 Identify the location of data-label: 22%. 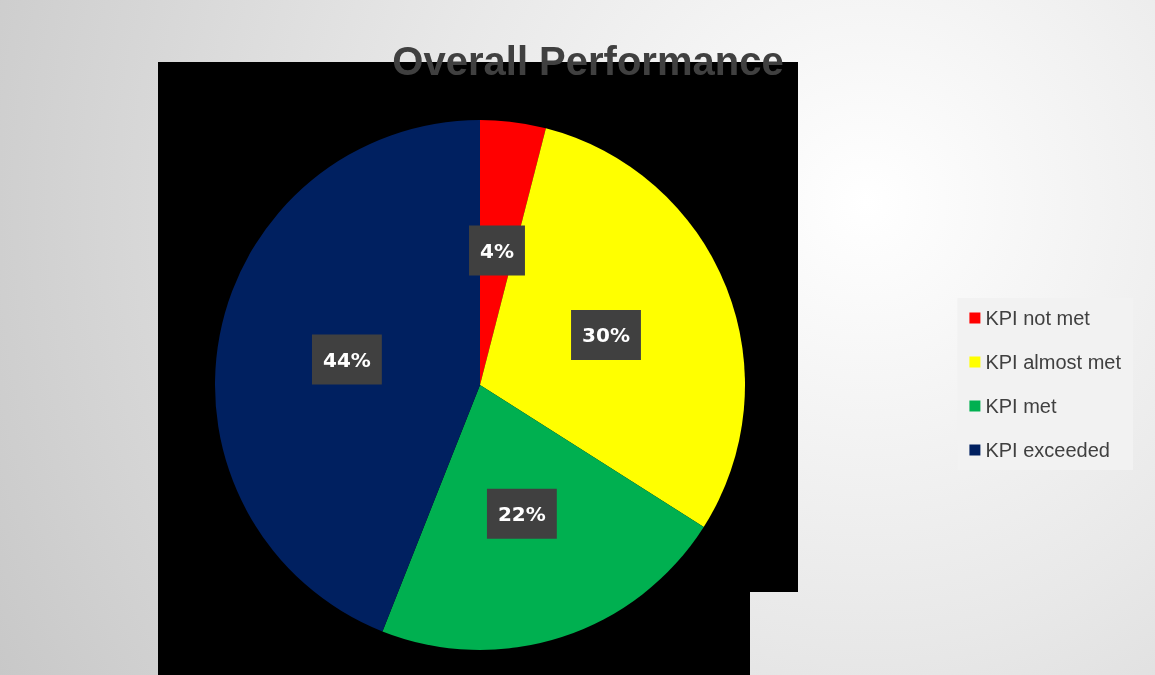
(521, 513).